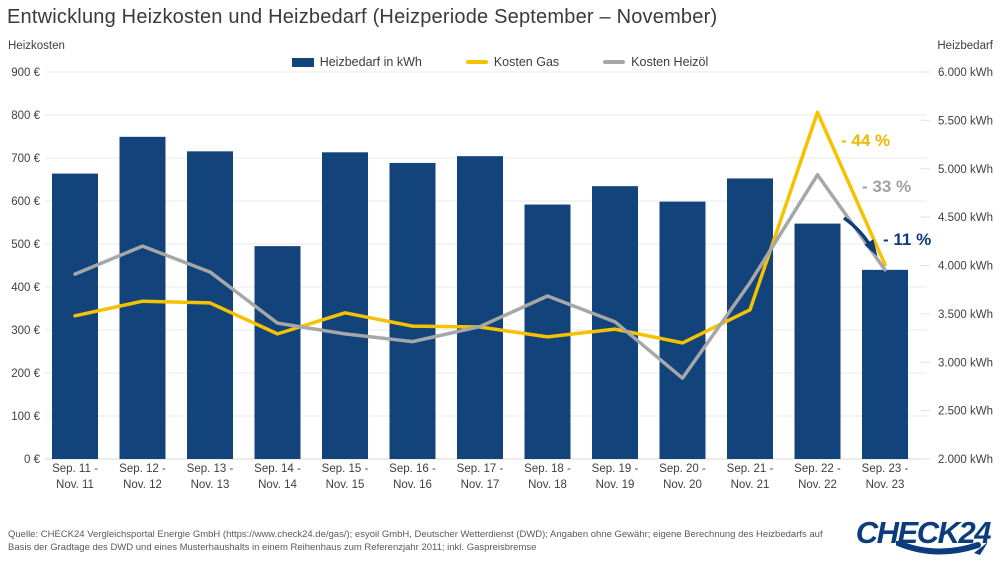 The width and height of the screenshot is (1000, 563). Describe the element at coordinates (750, 477) in the screenshot. I see `x-axis-category-label: Sep. 21 -Nov. 21` at that location.